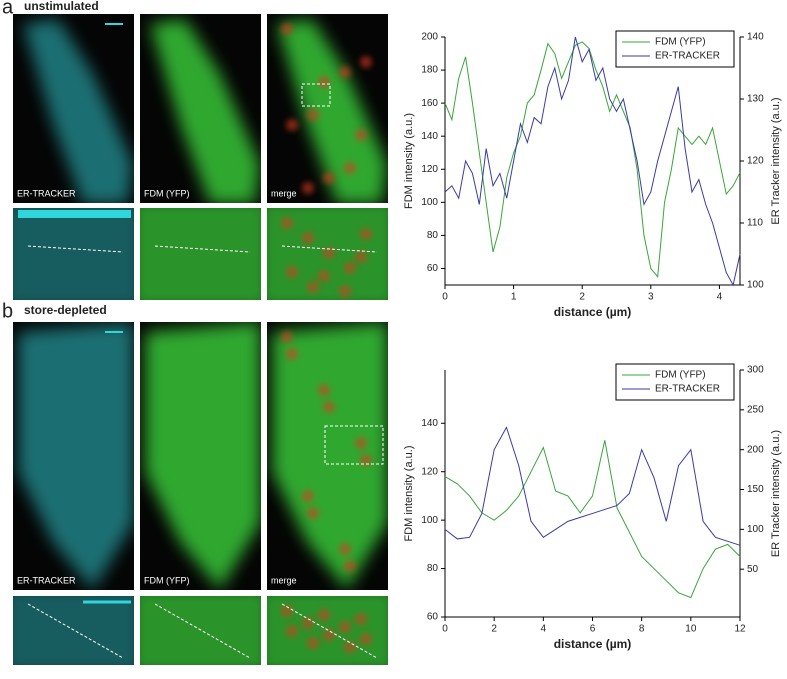  Describe the element at coordinates (680, 42) in the screenshot. I see `legend-label: FDM (YFP)` at that location.